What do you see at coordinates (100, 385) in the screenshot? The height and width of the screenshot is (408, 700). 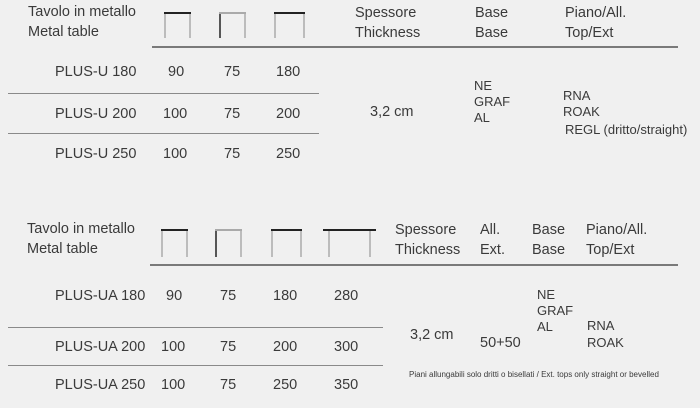 I see `model-name: PLUS-UA 250` at bounding box center [100, 385].